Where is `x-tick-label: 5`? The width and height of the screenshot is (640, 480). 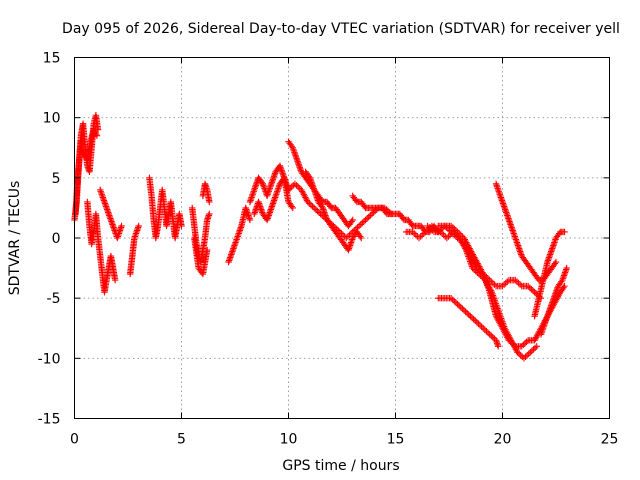
x-tick-label: 5 is located at coordinates (181, 440).